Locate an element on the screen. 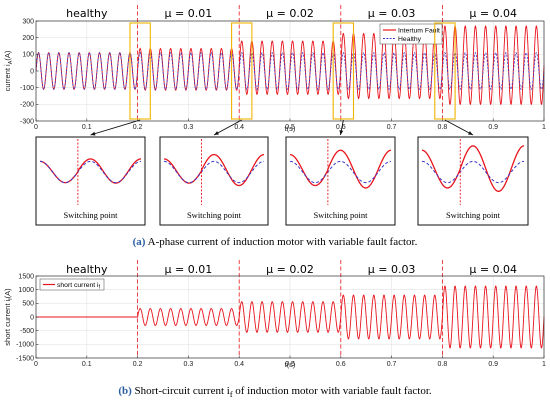 The width and height of the screenshot is (550, 404). caption-b-label: (b) is located at coordinates (125, 391).